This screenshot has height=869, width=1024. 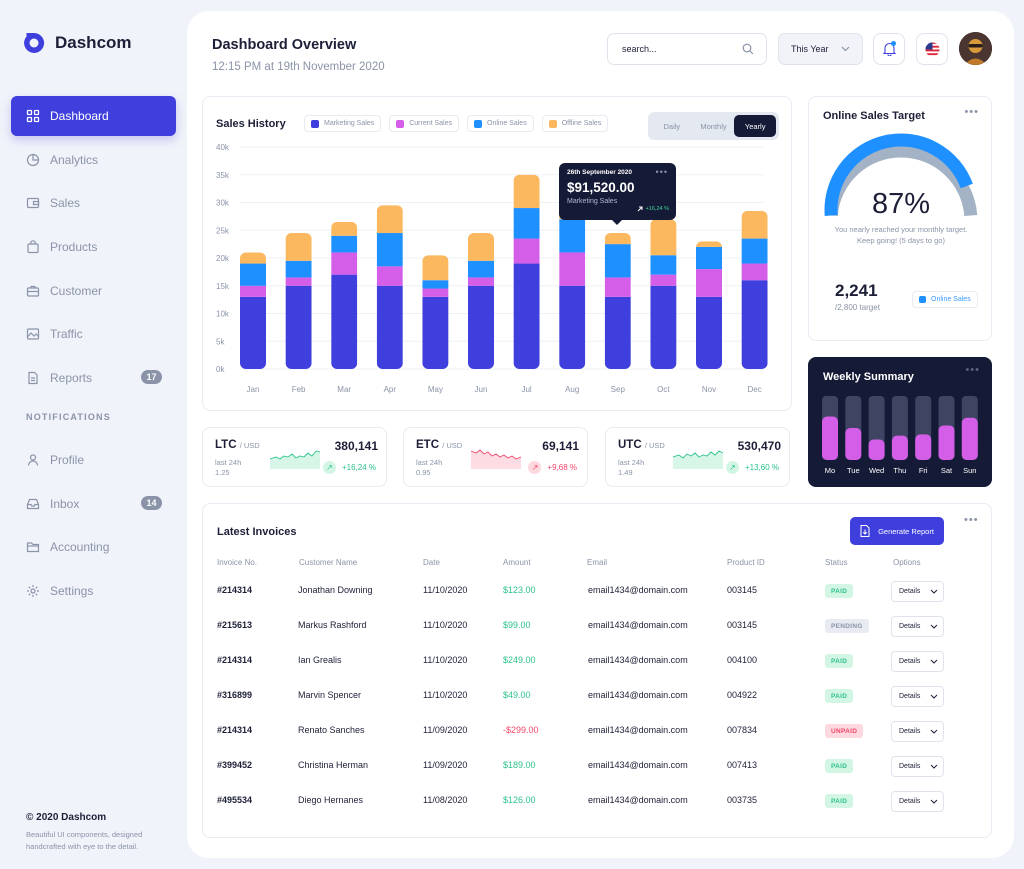 What do you see at coordinates (820, 49) in the screenshot?
I see `year-select: This Year` at bounding box center [820, 49].